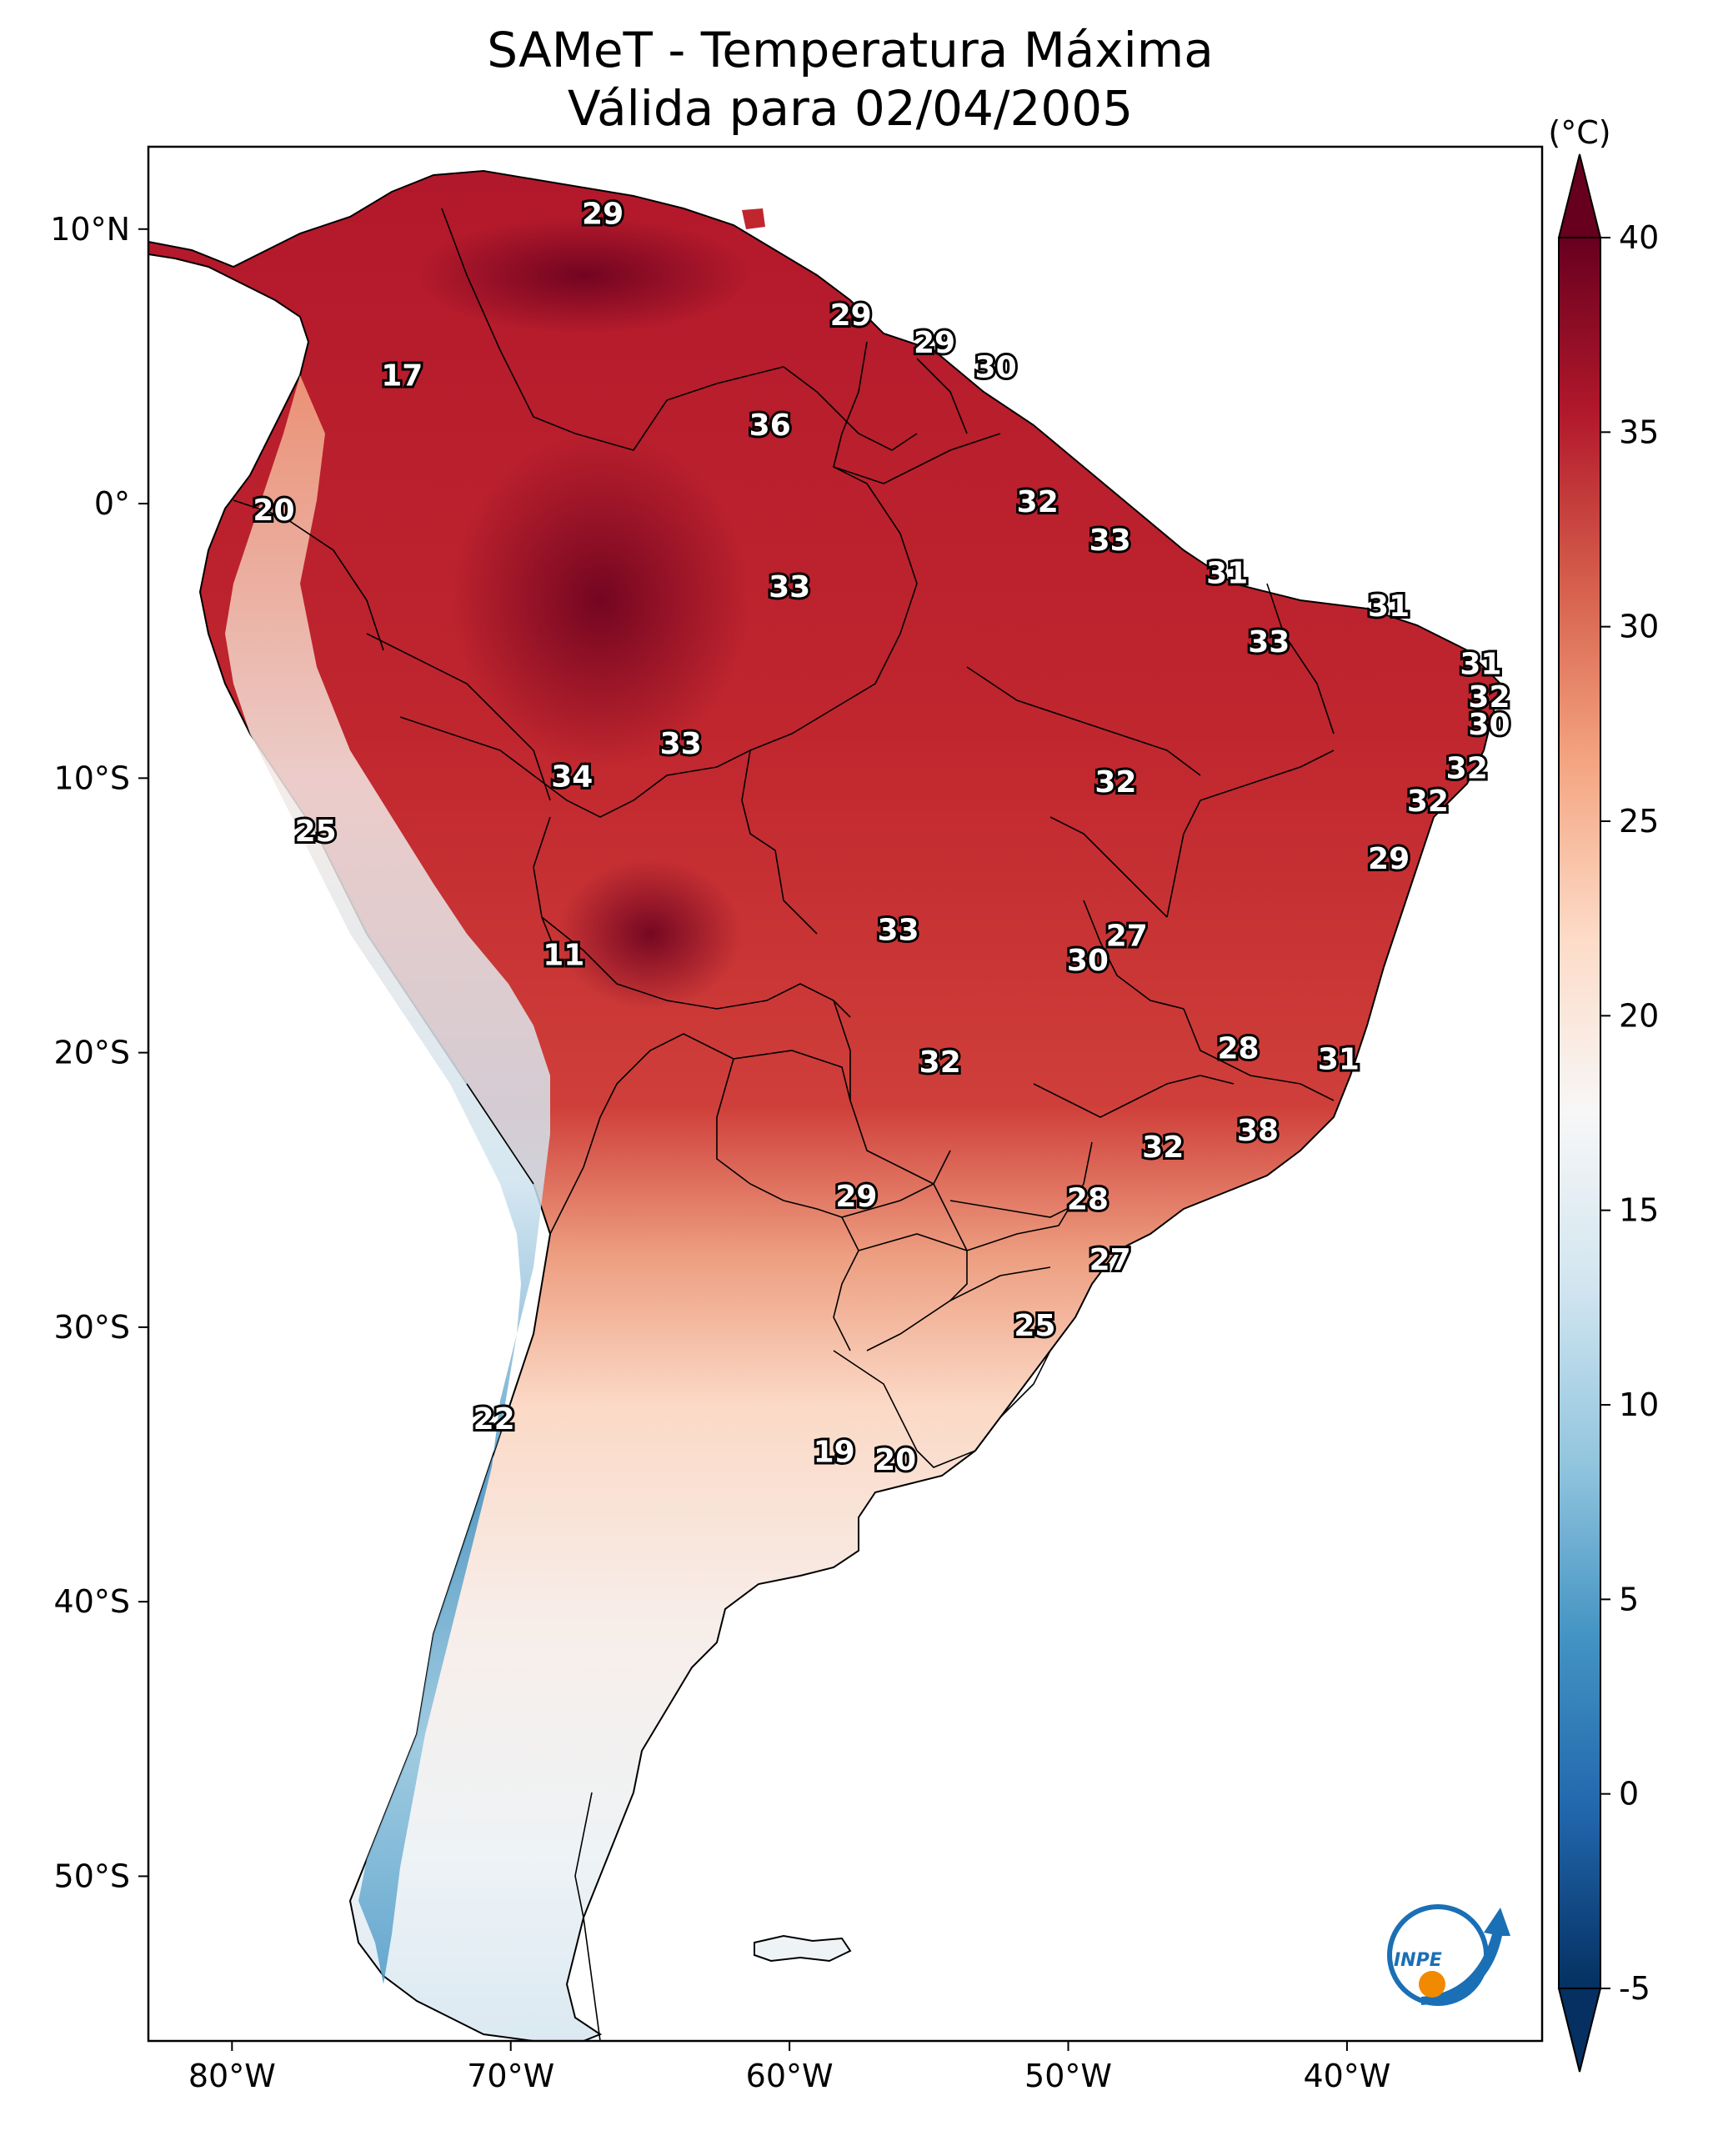  Describe the element at coordinates (494, 1419) in the screenshot. I see `city-temperature-label: 22` at that location.